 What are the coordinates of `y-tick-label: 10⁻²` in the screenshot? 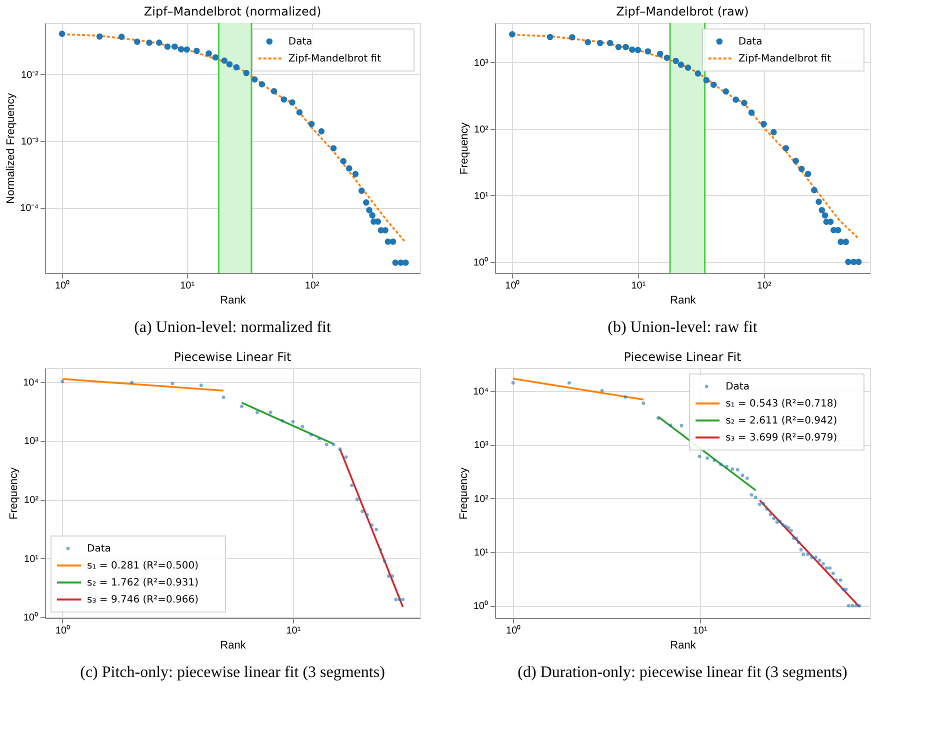 It's located at (30, 75).